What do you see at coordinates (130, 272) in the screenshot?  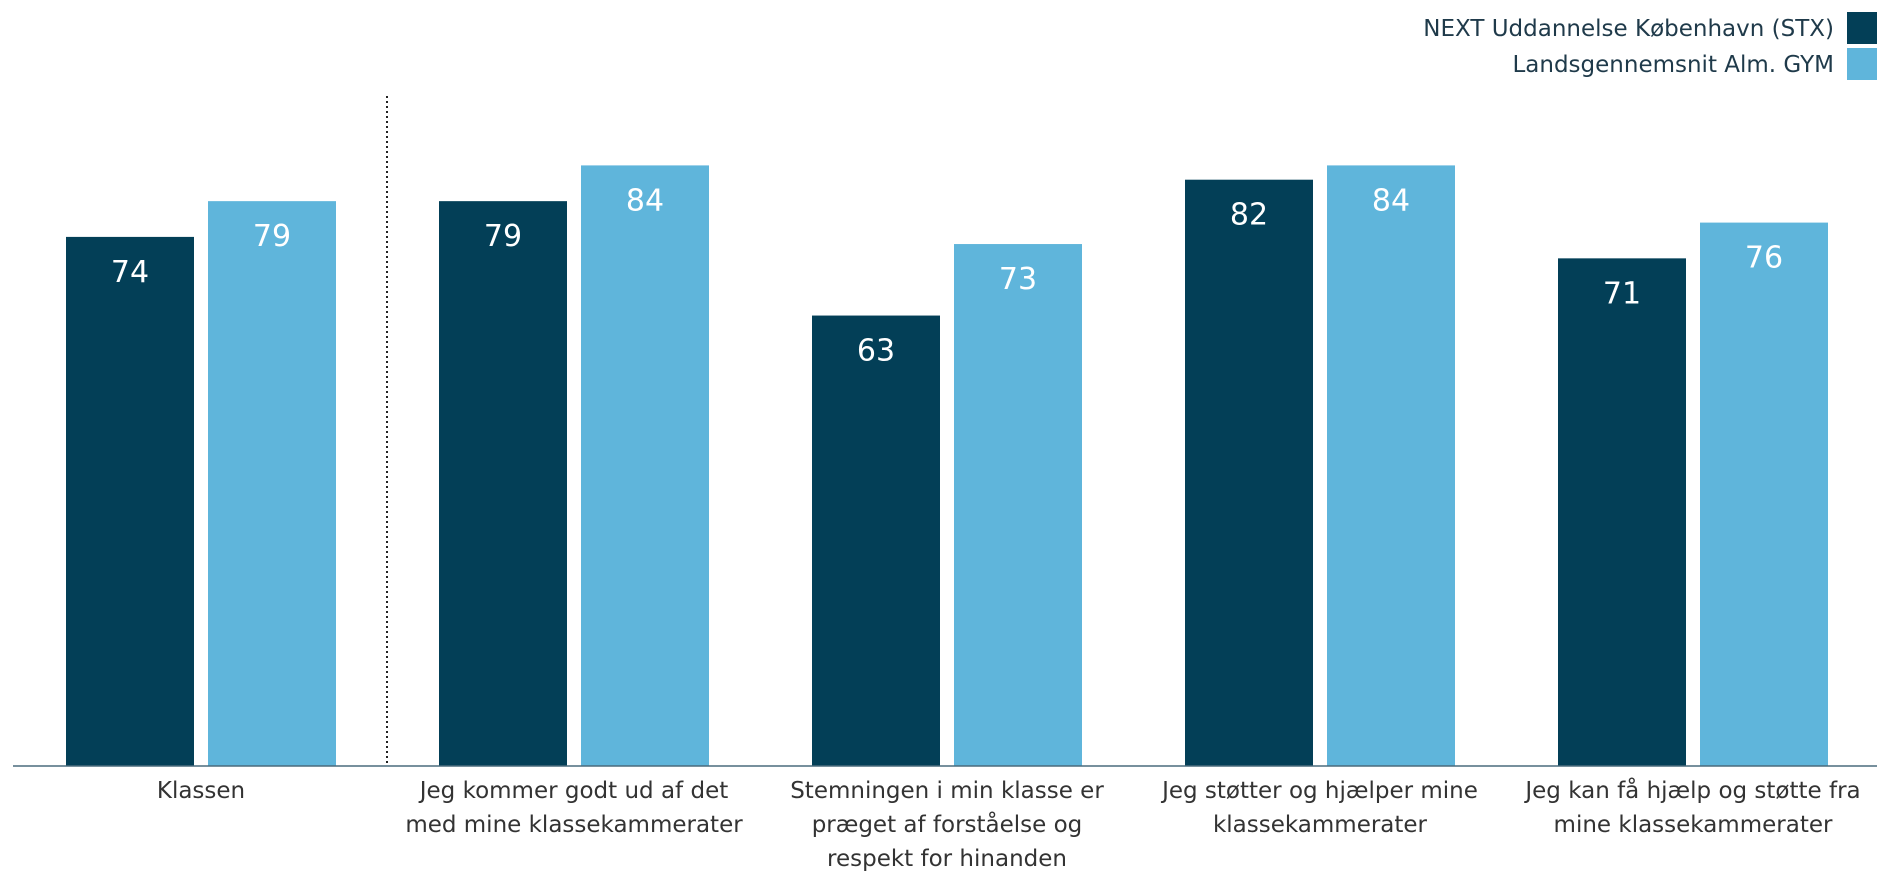 I see `value-label: 74` at bounding box center [130, 272].